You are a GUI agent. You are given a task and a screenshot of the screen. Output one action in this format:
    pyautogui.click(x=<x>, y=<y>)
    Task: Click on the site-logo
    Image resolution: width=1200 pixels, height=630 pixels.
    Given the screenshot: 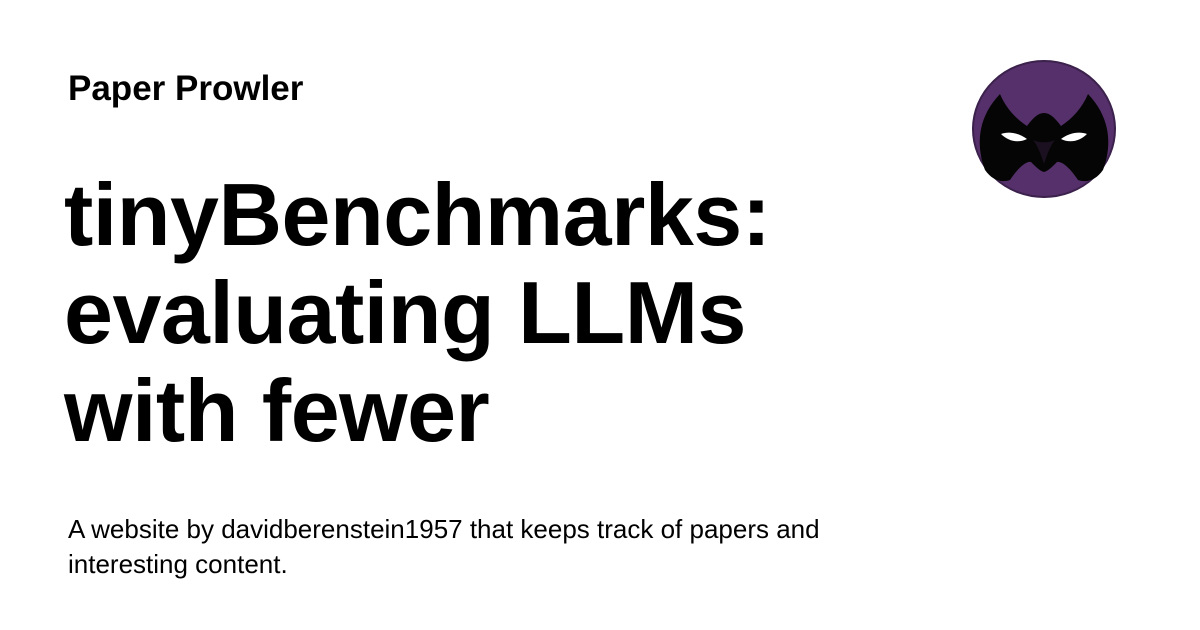 What is the action you would take?
    pyautogui.click(x=1044, y=129)
    